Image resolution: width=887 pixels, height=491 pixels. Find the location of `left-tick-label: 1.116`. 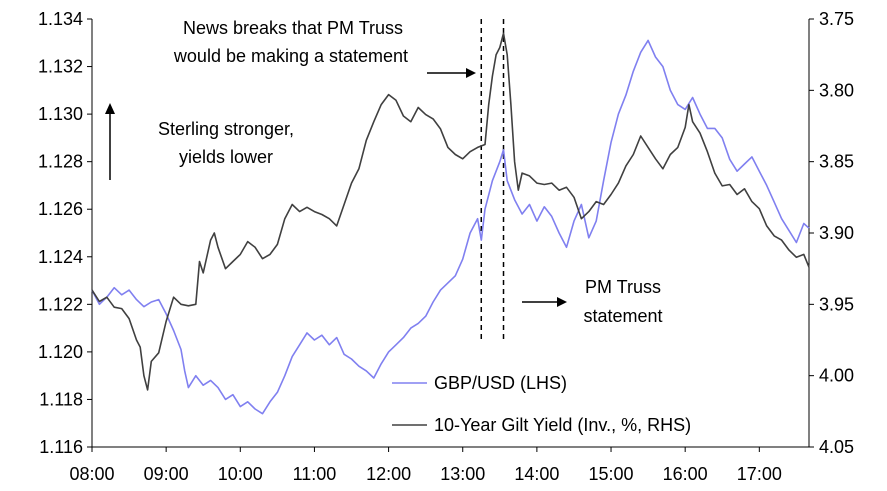

left-tick-label: 1.116 is located at coordinates (61, 447).